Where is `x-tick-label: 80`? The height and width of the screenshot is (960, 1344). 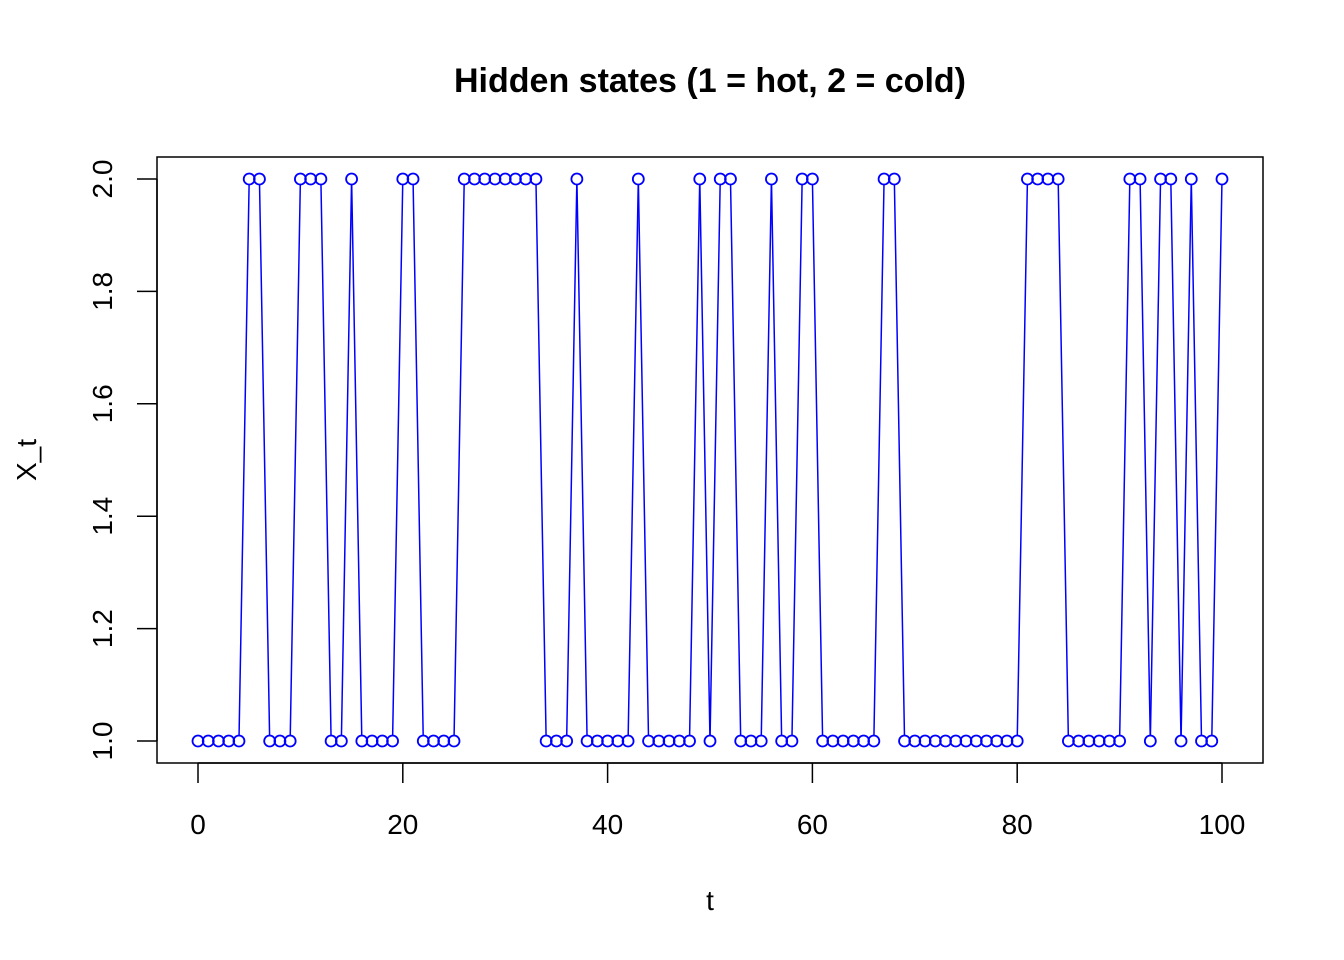 x-tick-label: 80 is located at coordinates (1017, 824).